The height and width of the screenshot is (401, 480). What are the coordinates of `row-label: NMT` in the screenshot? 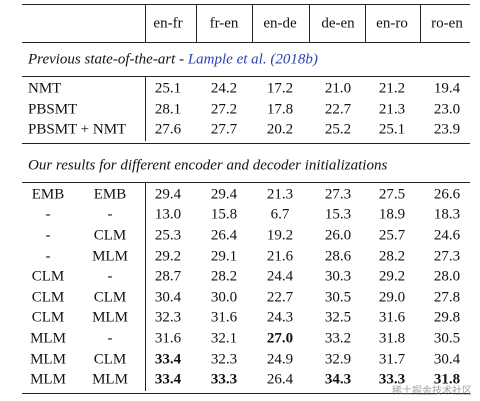 It's located at (45, 88).